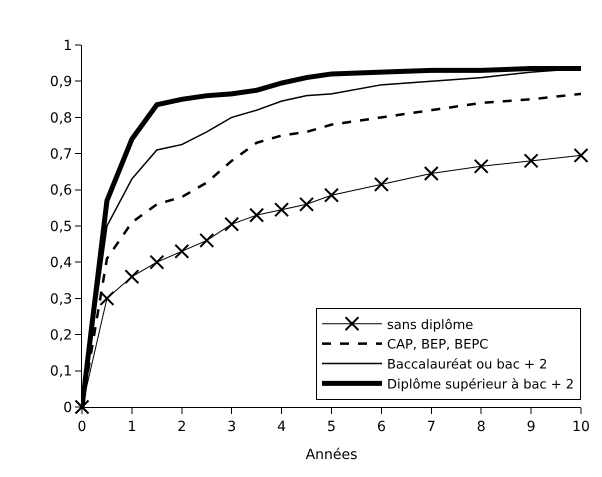 This screenshot has height=477, width=602. What do you see at coordinates (61, 336) in the screenshot?
I see `y-tick-label: 0,2` at bounding box center [61, 336].